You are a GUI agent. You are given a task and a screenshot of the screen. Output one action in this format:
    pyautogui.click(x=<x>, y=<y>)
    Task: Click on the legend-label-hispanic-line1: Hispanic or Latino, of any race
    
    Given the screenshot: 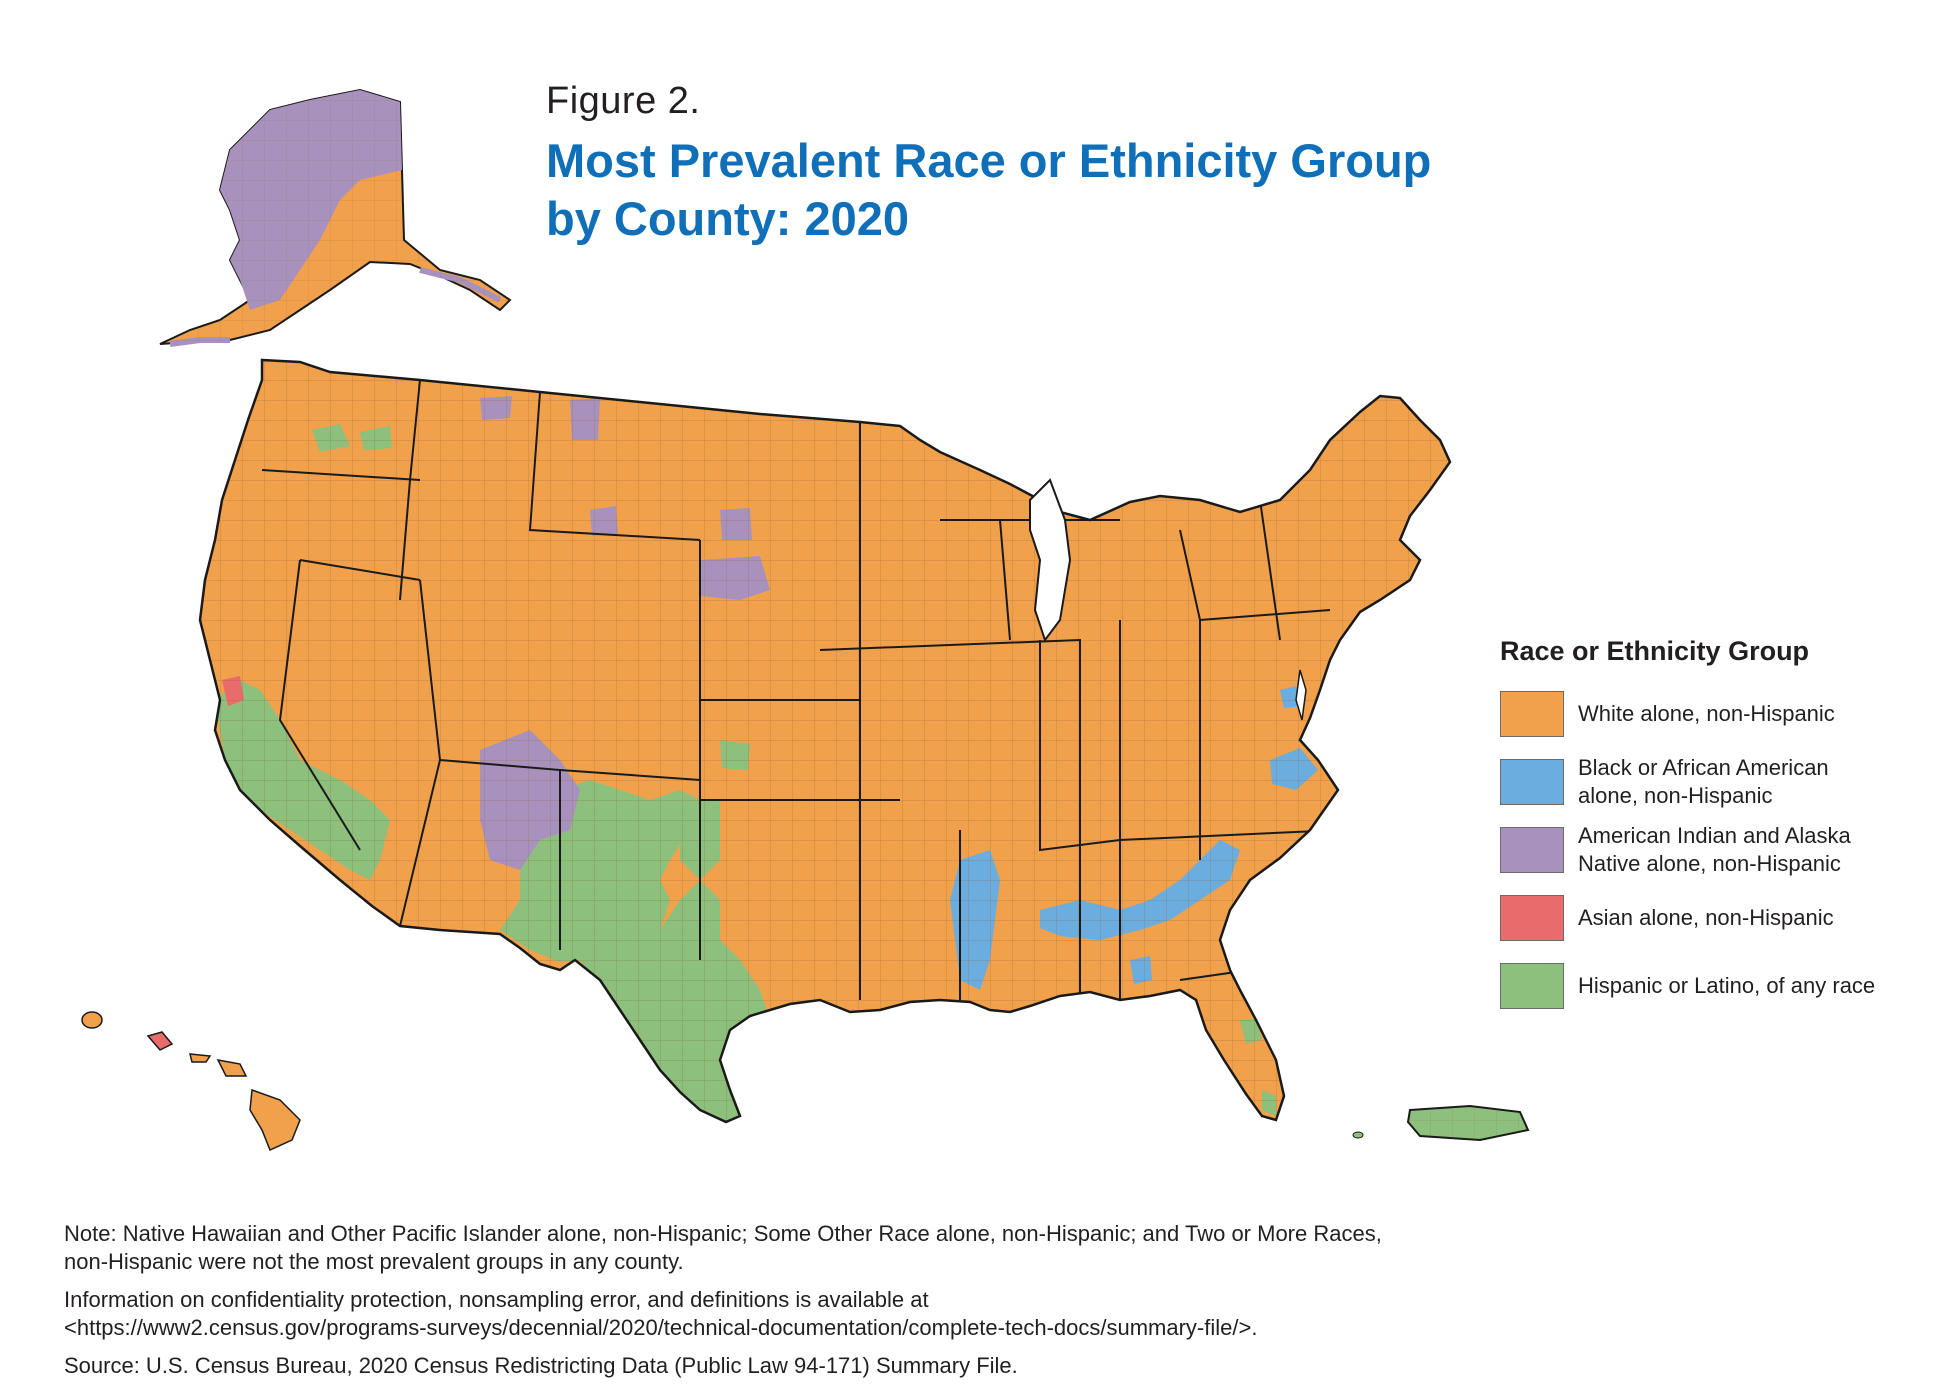 What is the action you would take?
    pyautogui.click(x=1727, y=985)
    